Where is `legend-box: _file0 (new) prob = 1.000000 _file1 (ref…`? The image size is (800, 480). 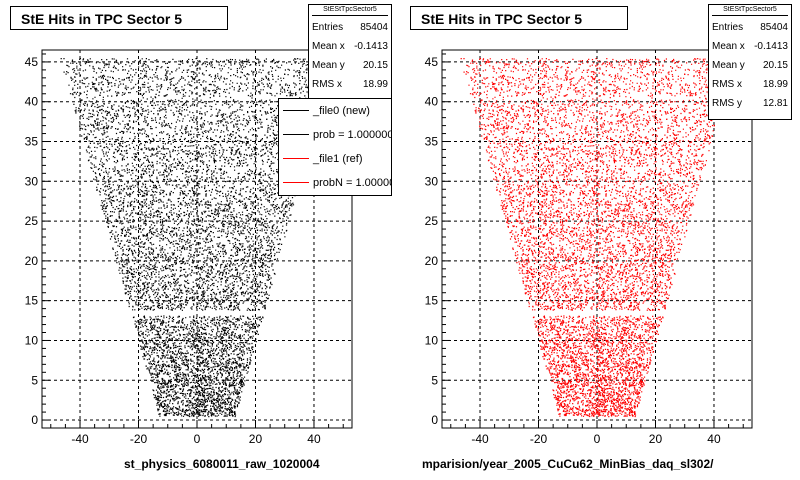 legend-box: _file0 (new) prob = 1.000000 _file1 (ref… is located at coordinates (335, 147).